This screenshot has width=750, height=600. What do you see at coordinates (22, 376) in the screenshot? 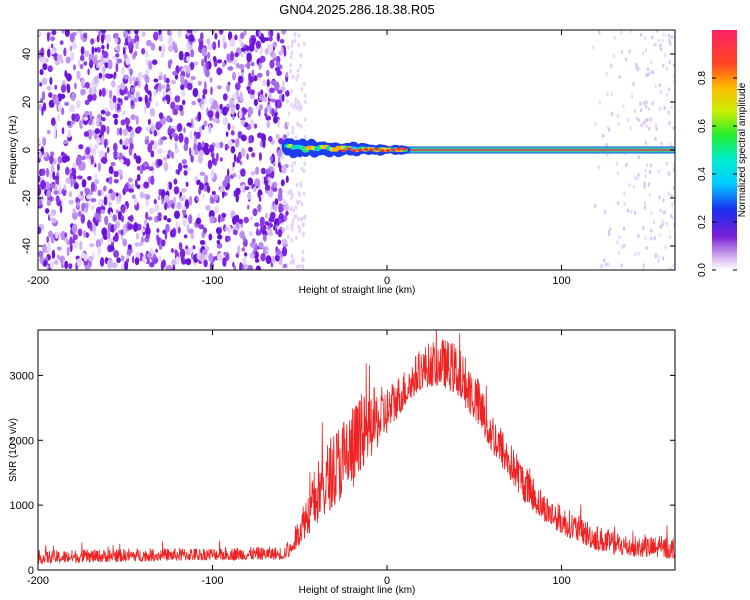
I see `y-tick-label: 3000` at bounding box center [22, 376].